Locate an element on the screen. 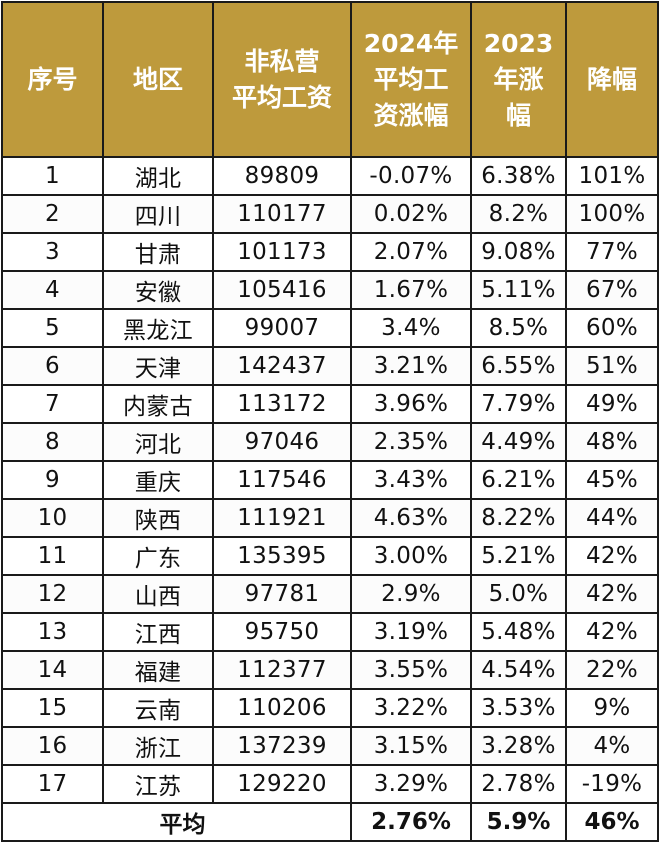  table-row: 7 内蒙古 113172 3.96% 7.79% 49% is located at coordinates (330, 404).